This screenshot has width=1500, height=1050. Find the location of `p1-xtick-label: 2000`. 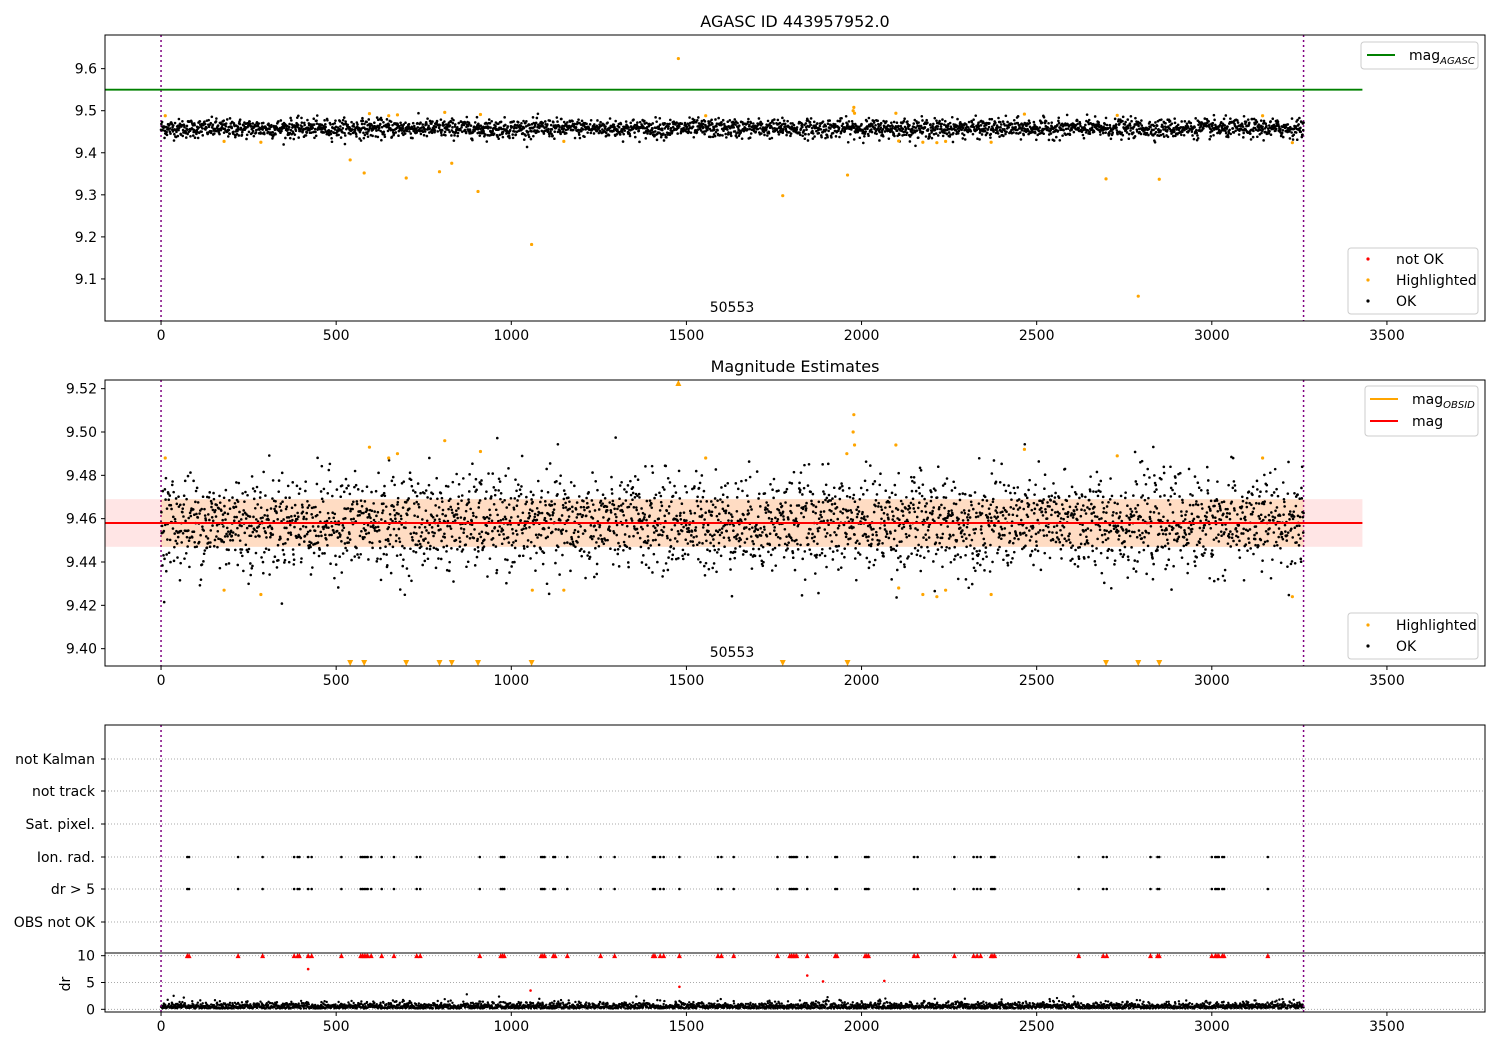

p1-xtick-label: 2000 is located at coordinates (862, 336).